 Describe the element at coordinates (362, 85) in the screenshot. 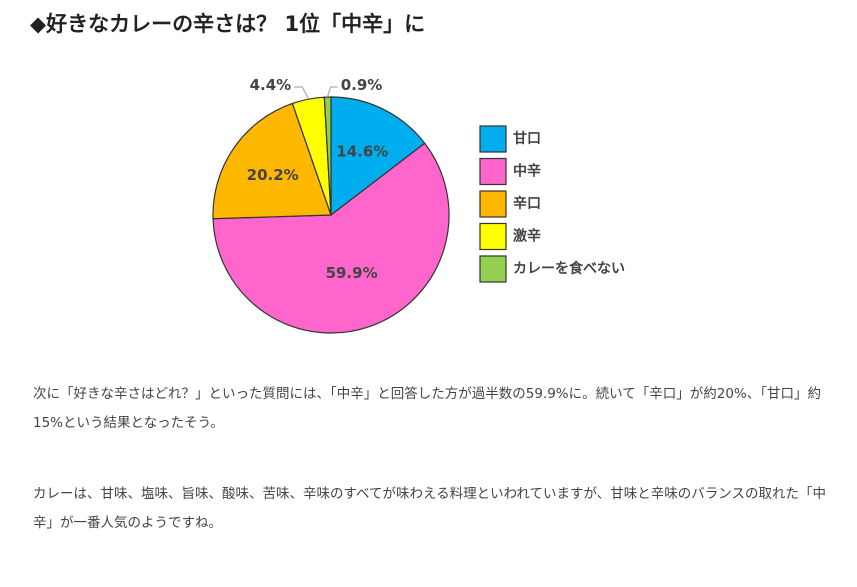

I see `slice-percent-label: 0.9%` at that location.